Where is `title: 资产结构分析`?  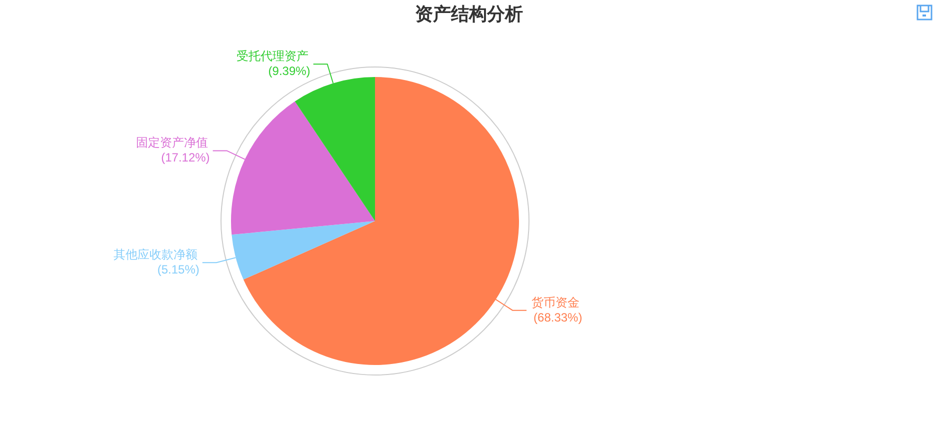
title: 资产结构分析 is located at coordinates (469, 14).